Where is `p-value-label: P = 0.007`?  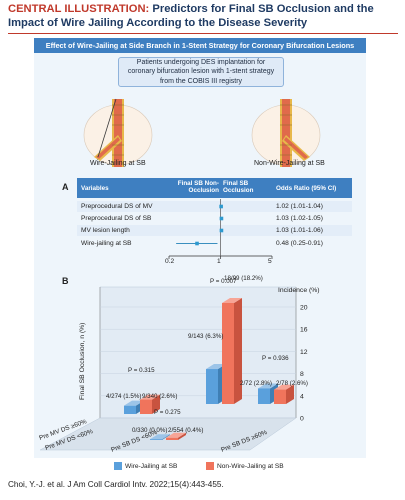 p-value-label: P = 0.007 is located at coordinates (223, 281).